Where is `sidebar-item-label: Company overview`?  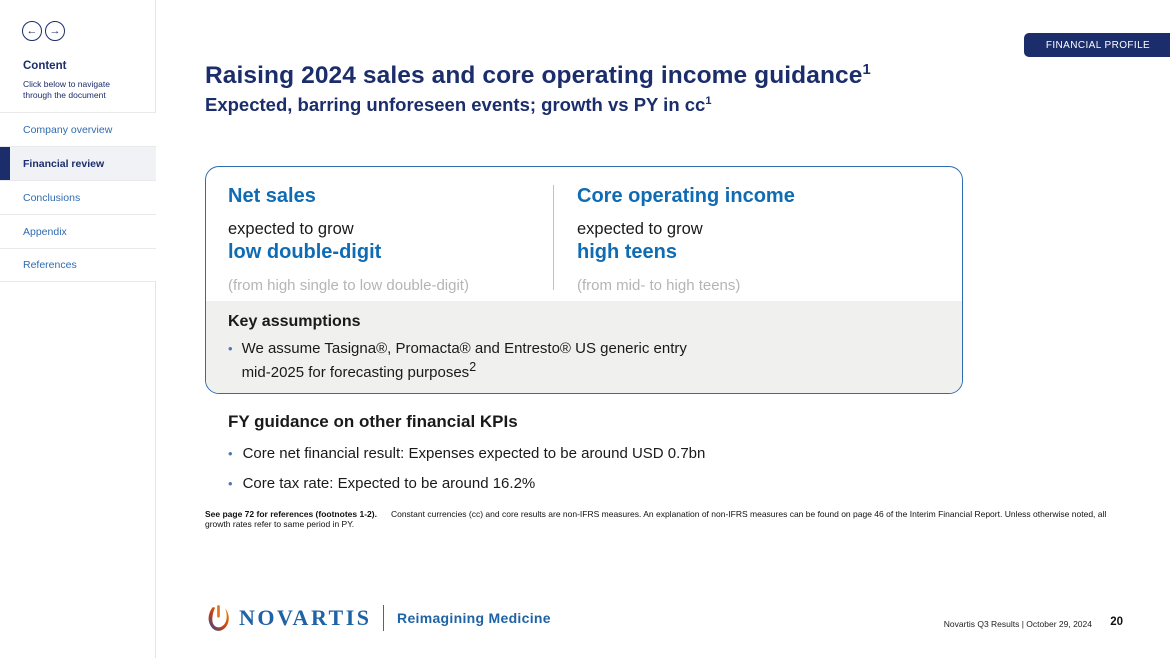 sidebar-item-label: Company overview is located at coordinates (68, 129).